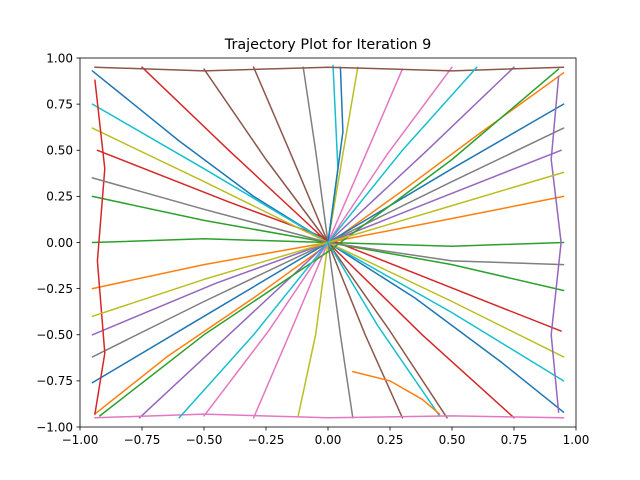  I want to click on x-tick-label: 0.75, so click(514, 440).